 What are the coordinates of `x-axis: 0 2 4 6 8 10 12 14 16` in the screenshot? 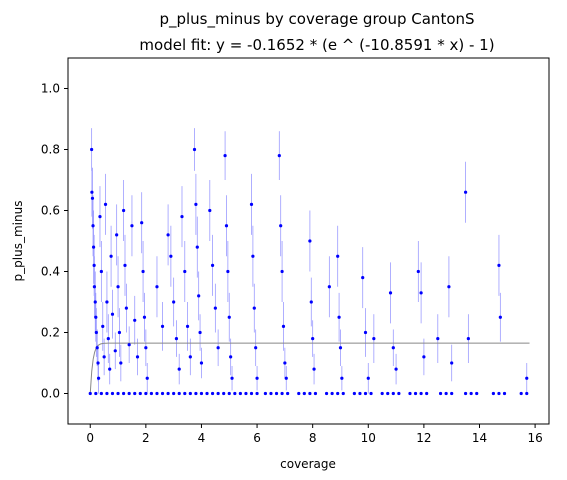 It's located at (314, 434).